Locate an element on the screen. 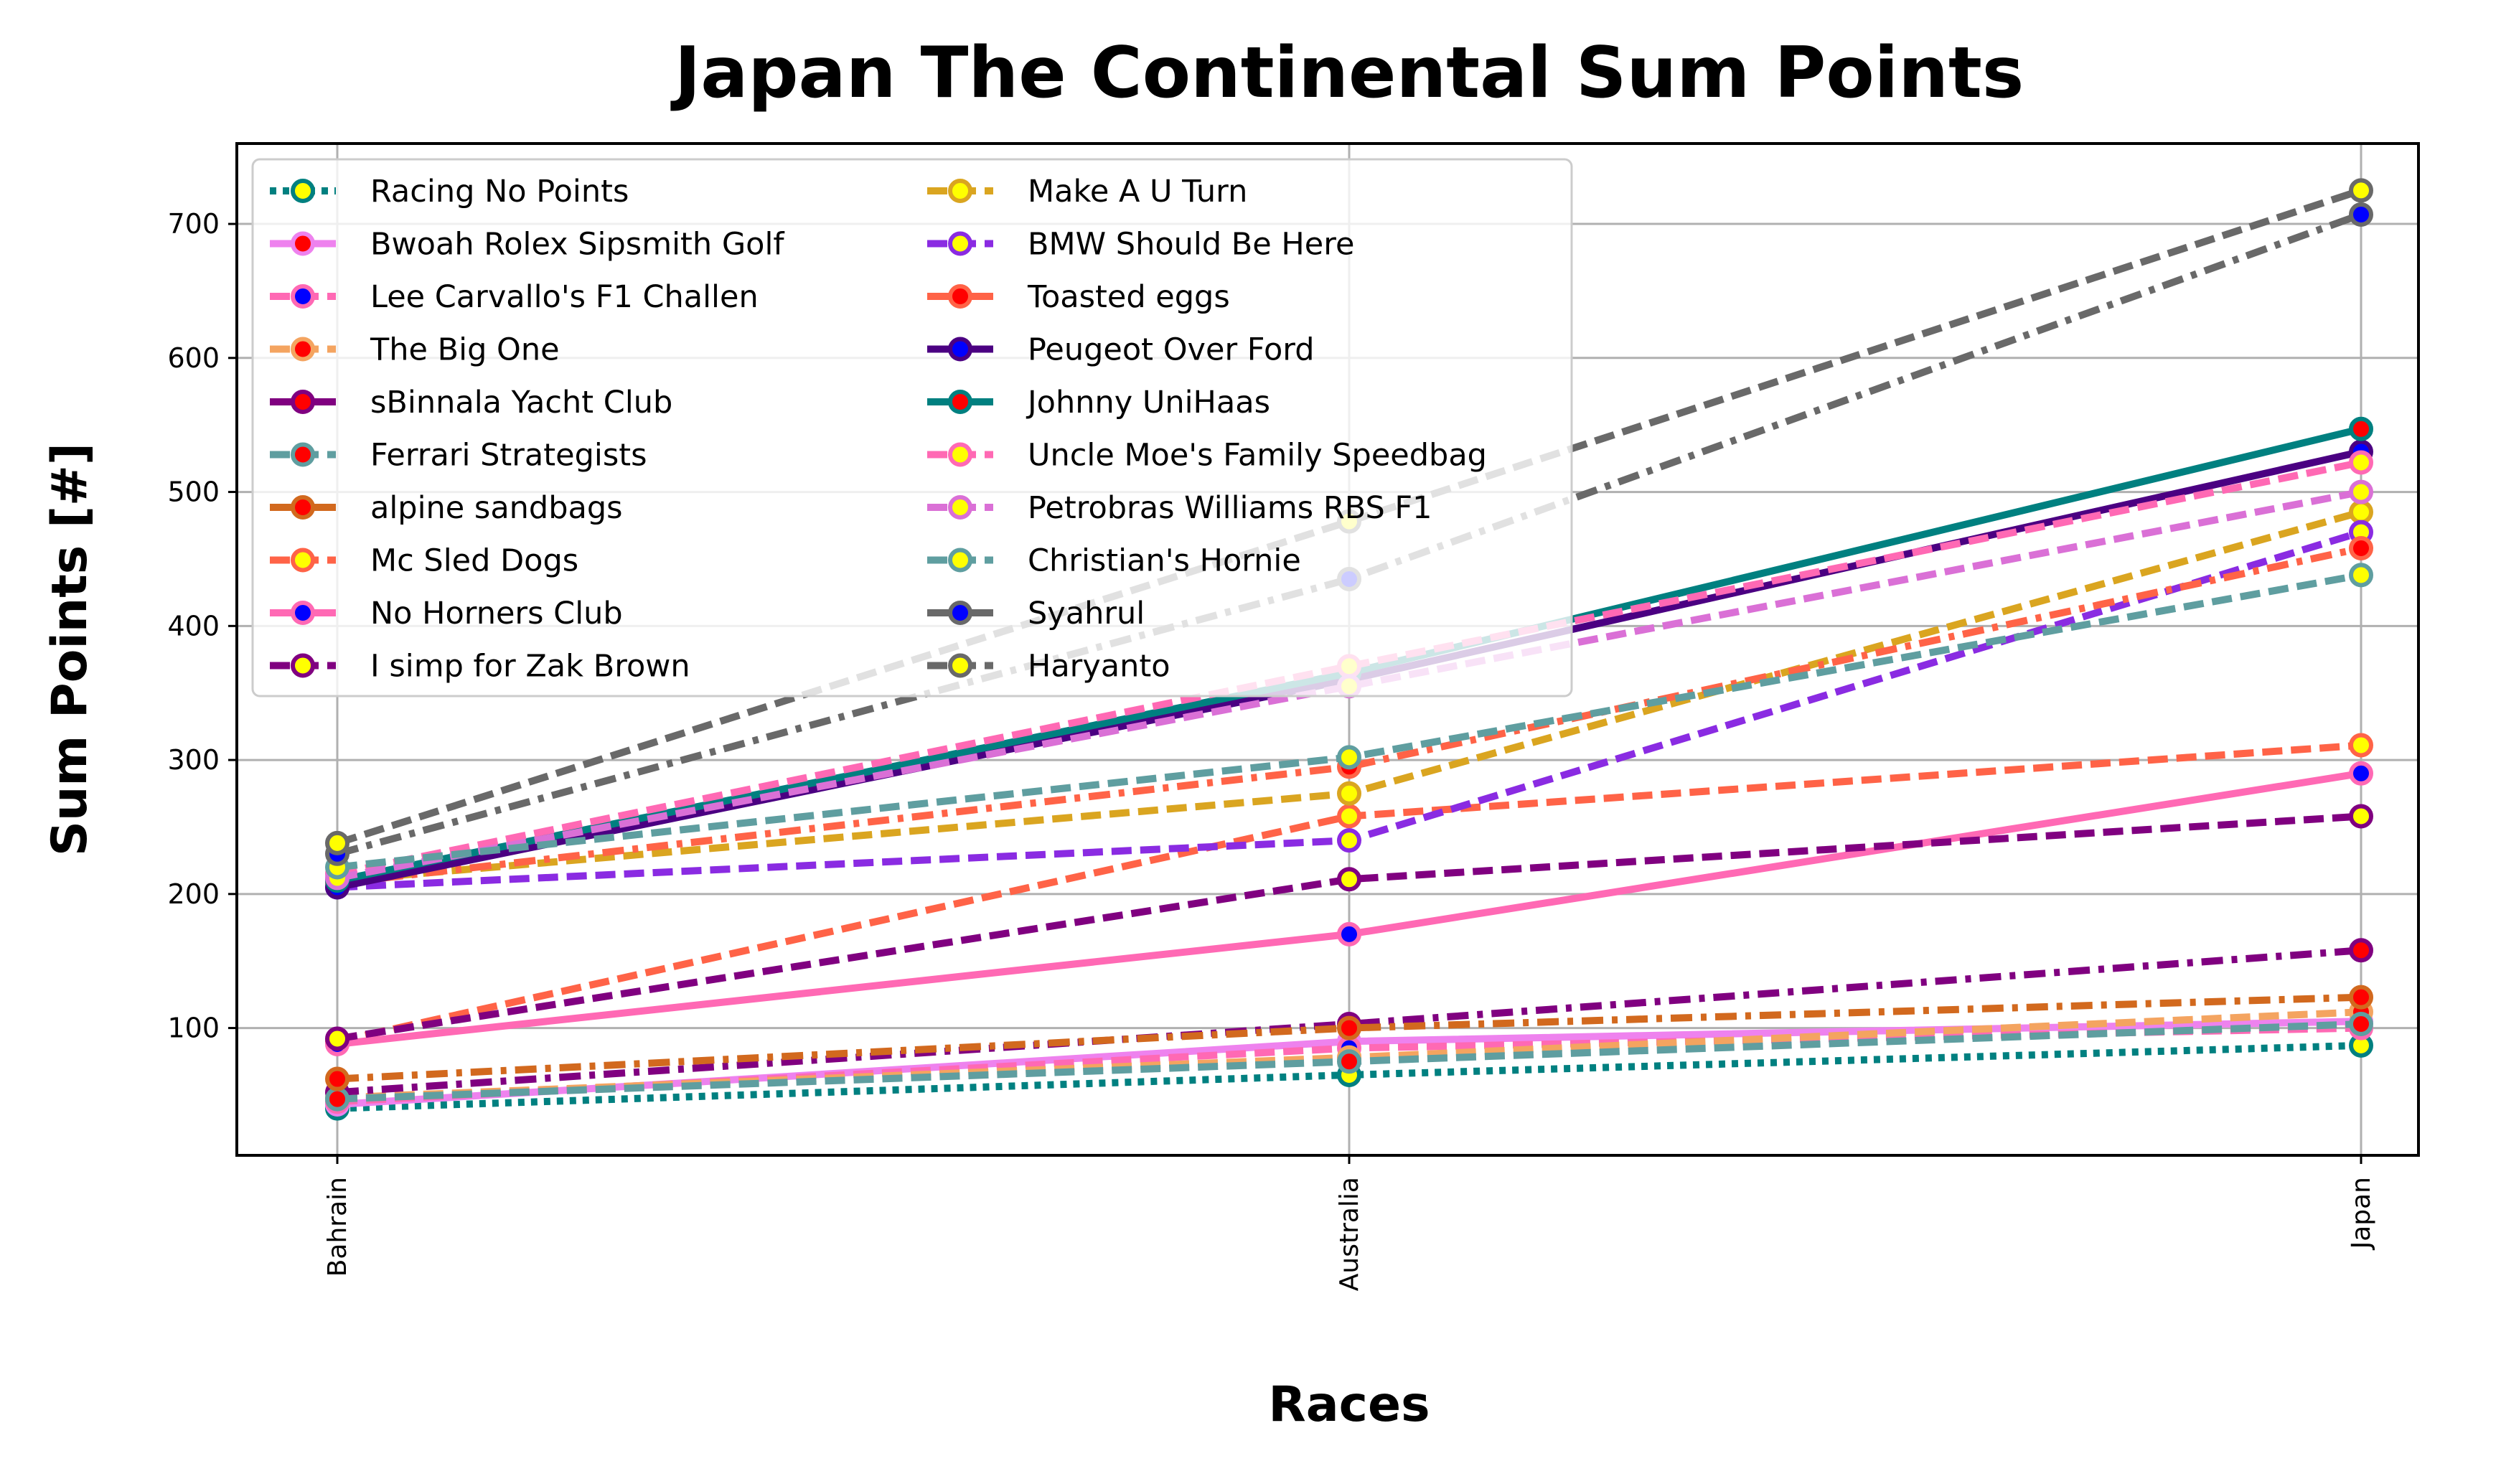 This screenshot has height=1484, width=2501. legend-label: The Big One is located at coordinates (465, 350).